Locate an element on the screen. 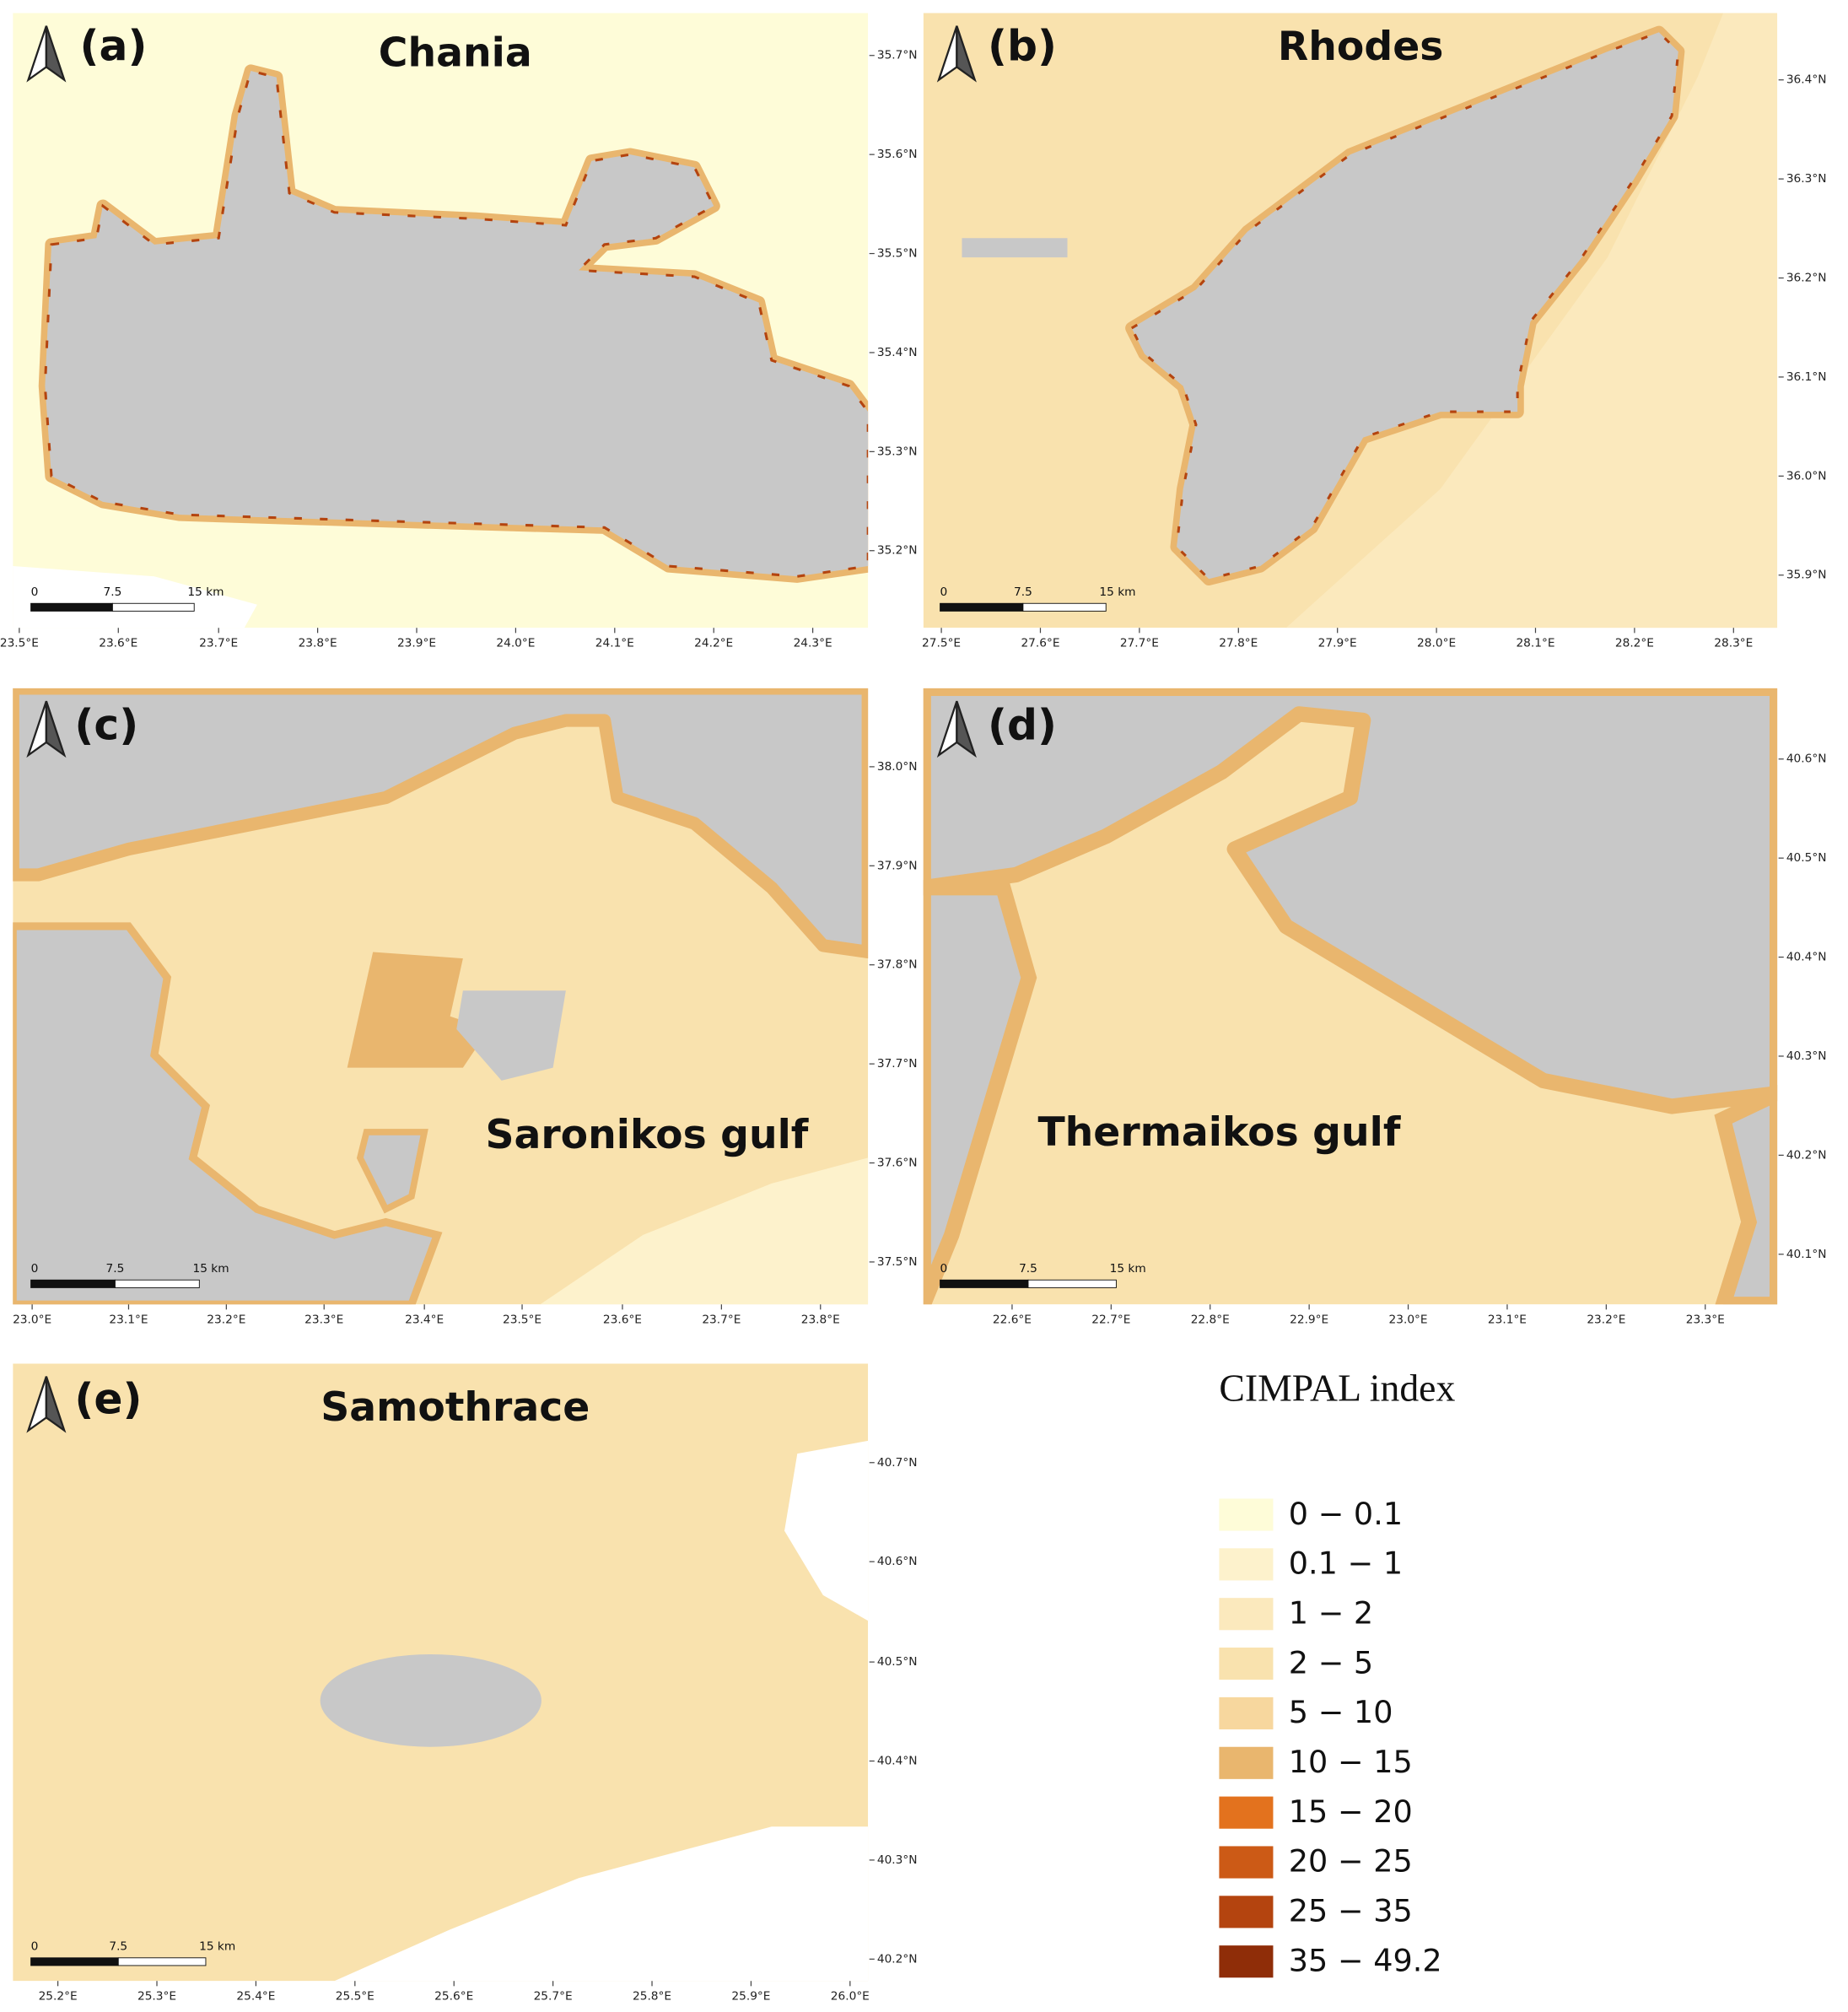  legend-label: 1 − 2 is located at coordinates (1331, 1612).